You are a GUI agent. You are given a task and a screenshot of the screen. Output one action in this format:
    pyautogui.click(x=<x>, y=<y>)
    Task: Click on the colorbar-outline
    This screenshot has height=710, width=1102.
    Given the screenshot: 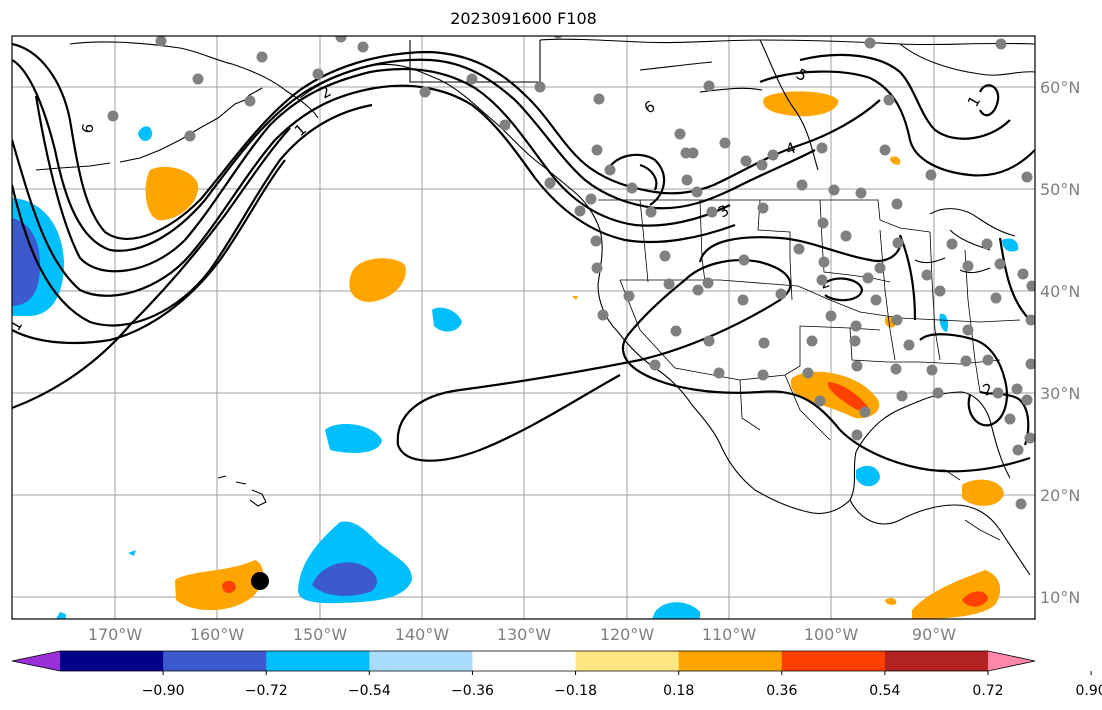 What is the action you would take?
    pyautogui.click(x=523, y=661)
    